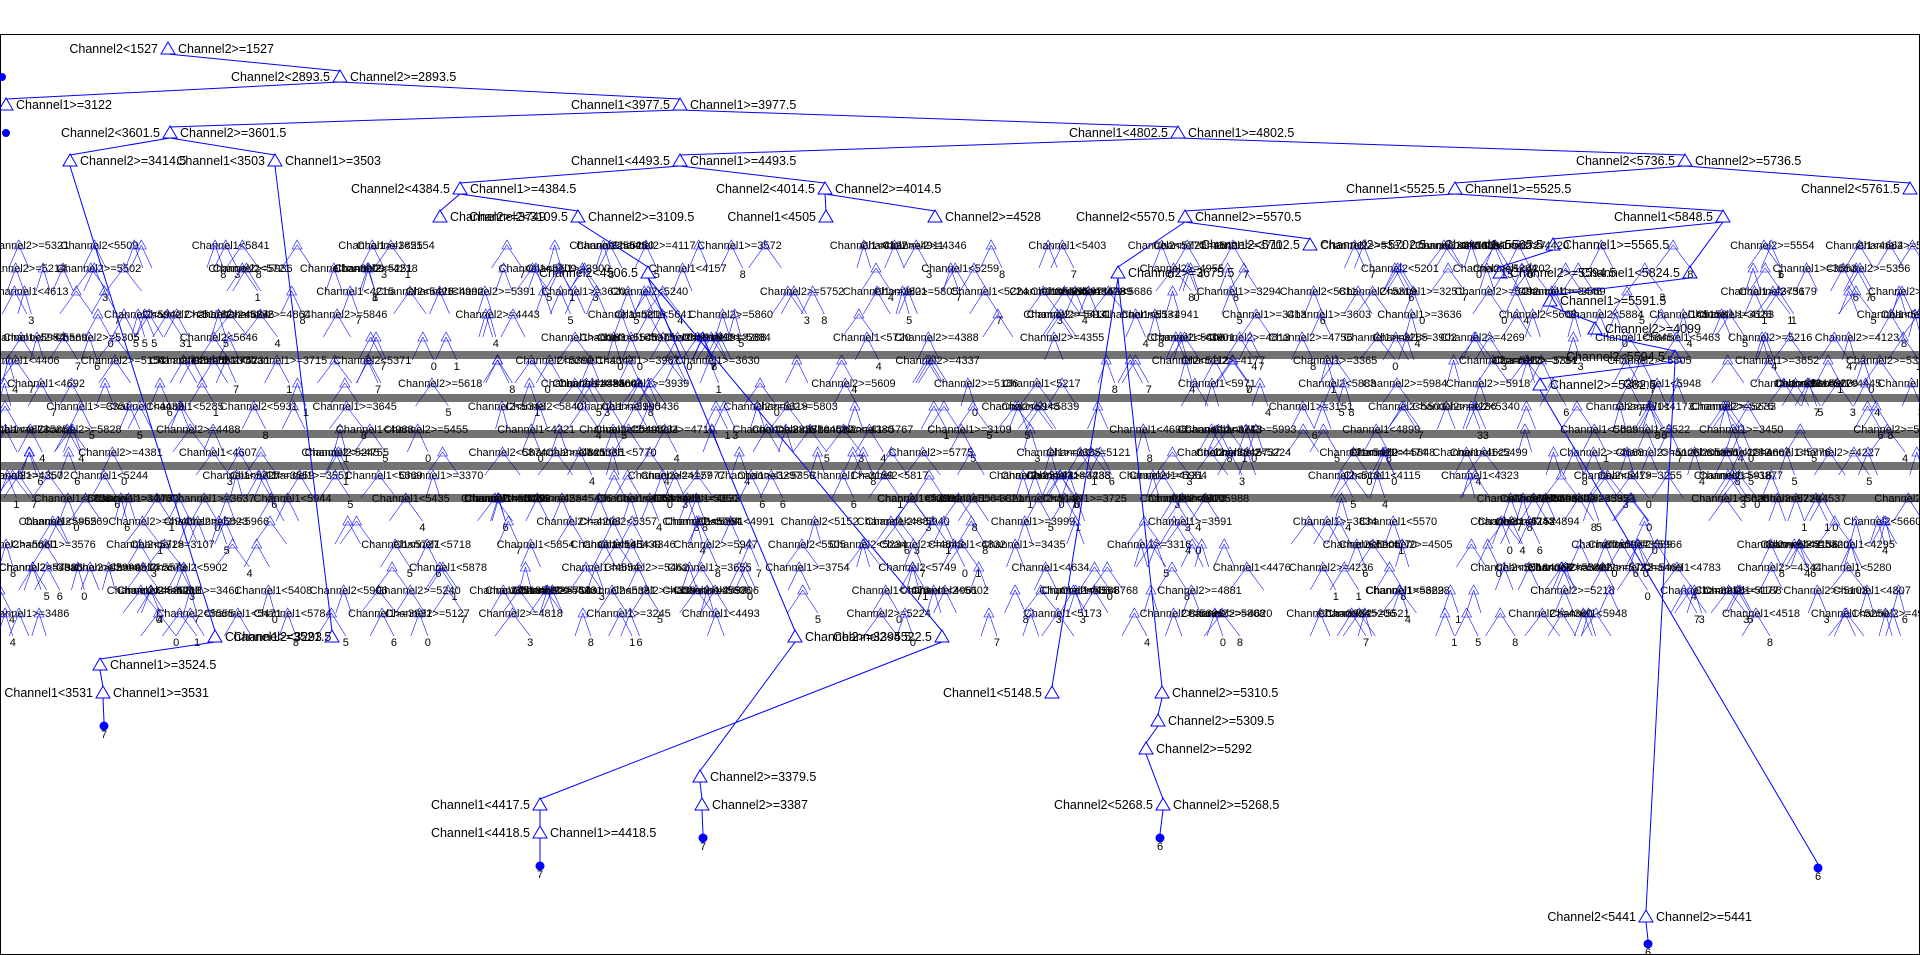 The image size is (1920, 955). Describe the element at coordinates (743, 161) in the screenshot. I see `split-right-label: Channel1>=4493.5` at that location.